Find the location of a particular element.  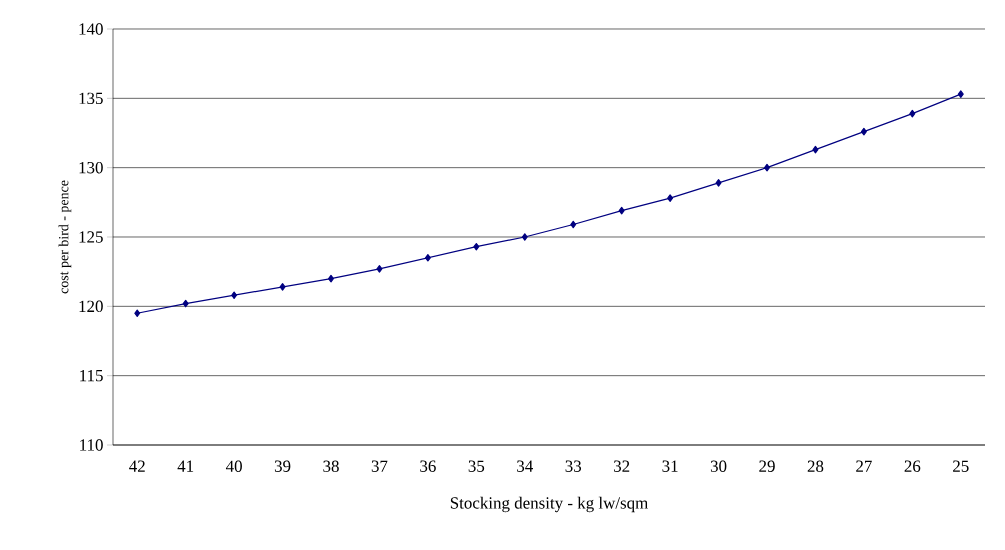

x-tick-label: 36 is located at coordinates (428, 466).